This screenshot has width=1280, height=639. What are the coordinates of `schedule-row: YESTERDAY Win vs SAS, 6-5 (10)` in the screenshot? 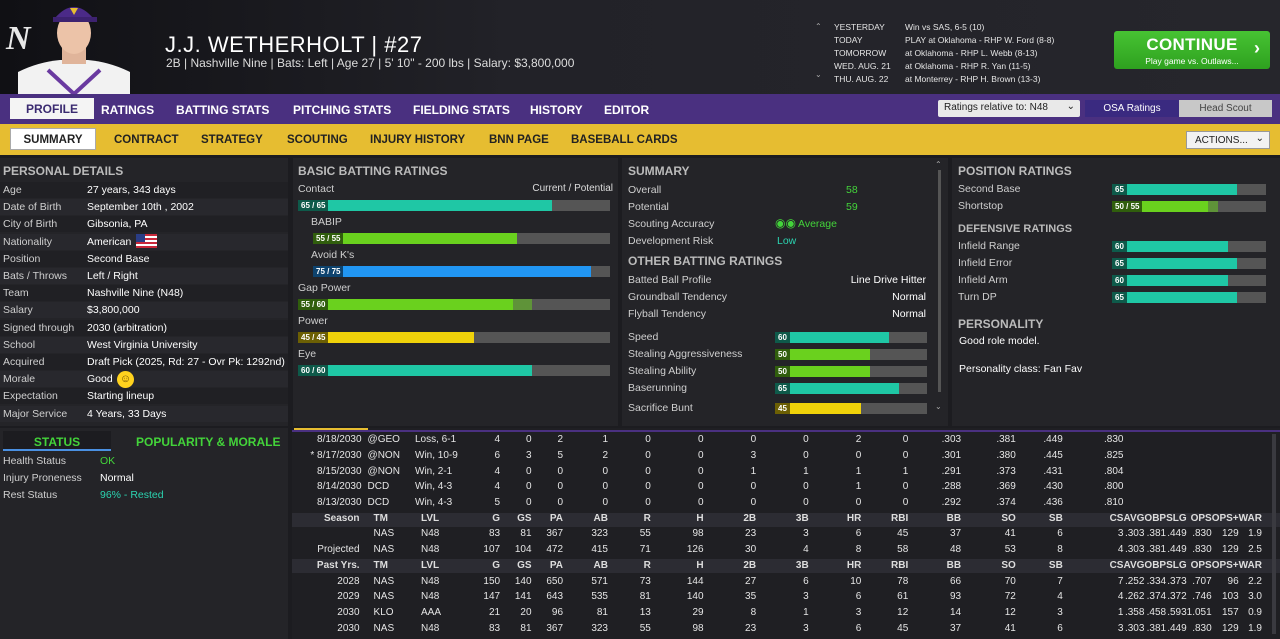 It's located at (909, 27).